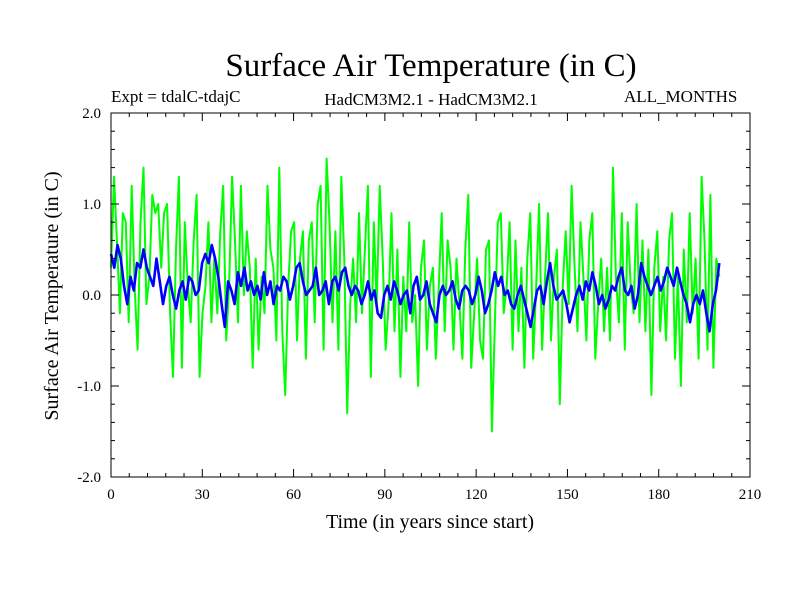 The image size is (800, 600). Describe the element at coordinates (476, 495) in the screenshot. I see `x-tick-label: 120` at that location.